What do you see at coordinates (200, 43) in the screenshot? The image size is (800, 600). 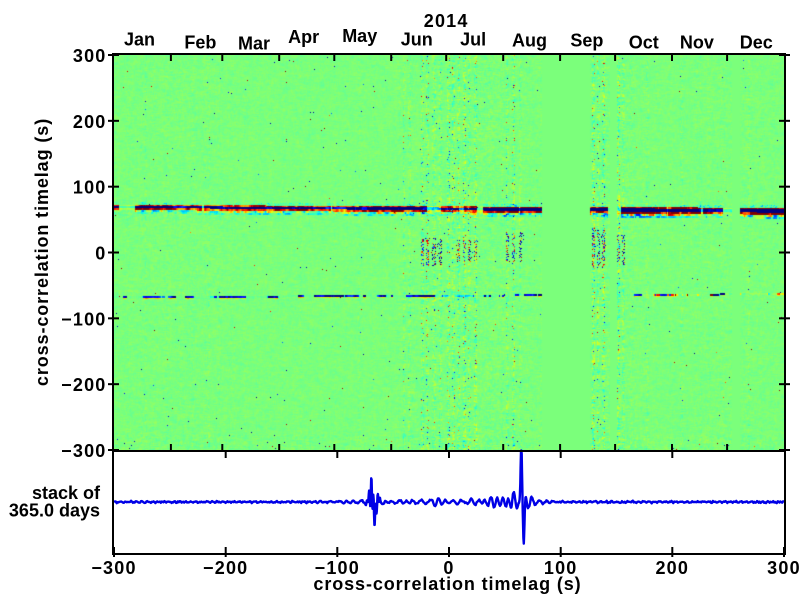 I see `svg-text: Feb` at bounding box center [200, 43].